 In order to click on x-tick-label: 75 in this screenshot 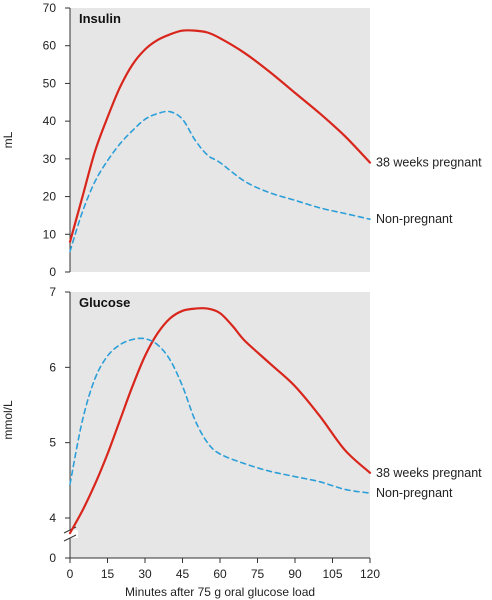, I will do `click(258, 574)`.